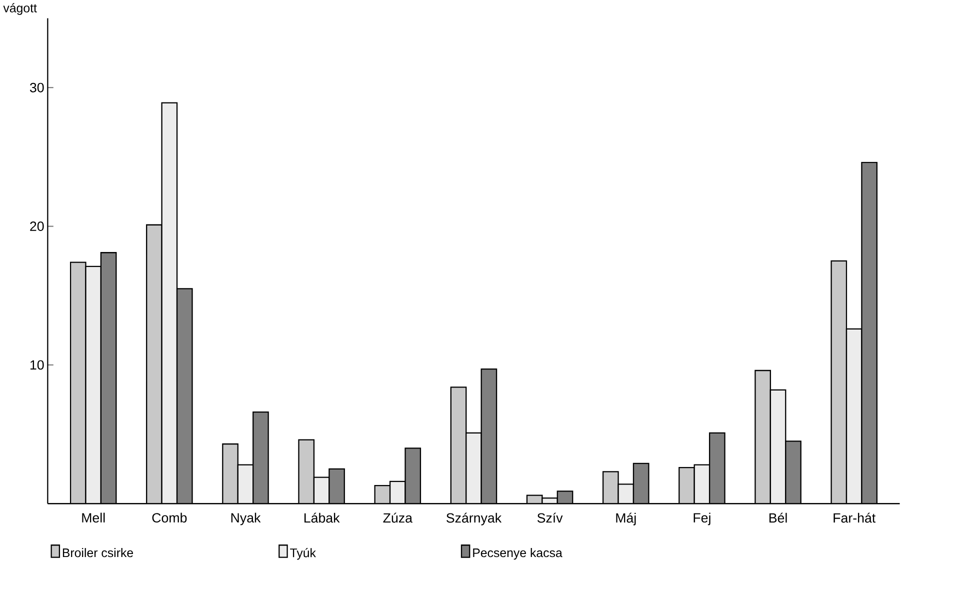 The height and width of the screenshot is (595, 954). What do you see at coordinates (37, 88) in the screenshot?
I see `y-tick-label: 30` at bounding box center [37, 88].